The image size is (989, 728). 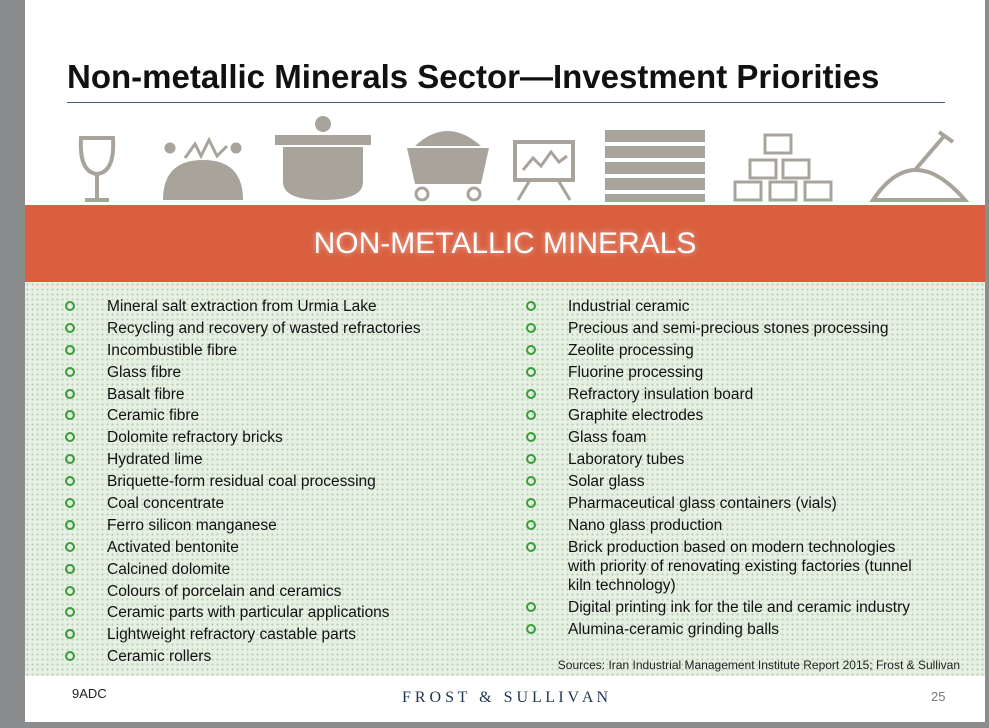 What do you see at coordinates (661, 394) in the screenshot?
I see `item-text: Refractory insulation board` at bounding box center [661, 394].